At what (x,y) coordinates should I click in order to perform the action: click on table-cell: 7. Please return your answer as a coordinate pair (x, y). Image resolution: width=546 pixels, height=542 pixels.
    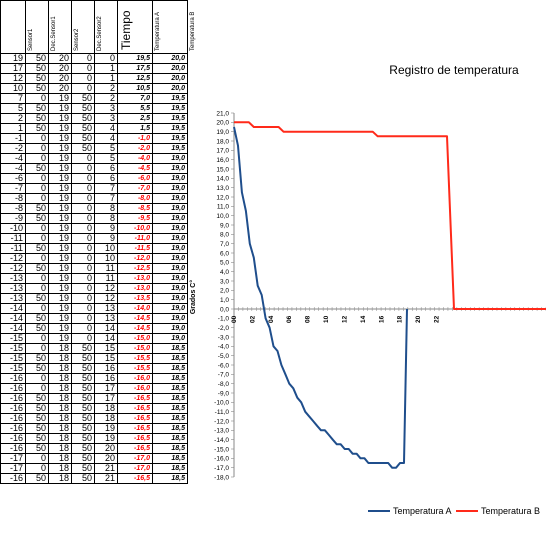
    Looking at the image, I should click on (13, 98).